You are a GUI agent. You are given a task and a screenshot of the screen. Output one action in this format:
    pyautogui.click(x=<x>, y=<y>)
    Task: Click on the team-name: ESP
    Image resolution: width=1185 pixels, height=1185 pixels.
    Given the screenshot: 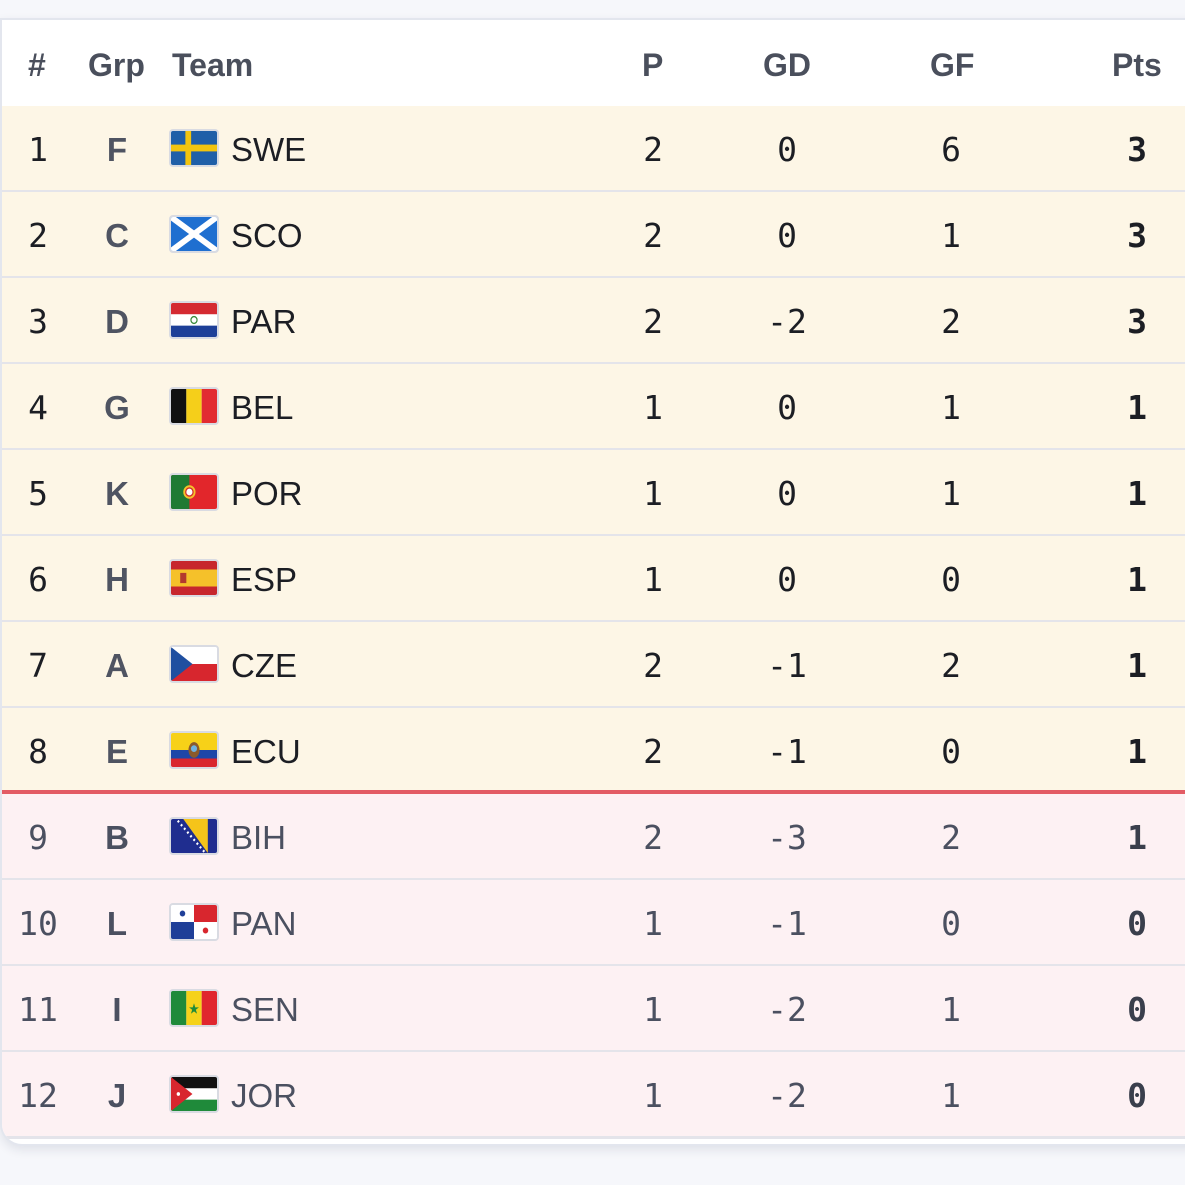 What is the action you would take?
    pyautogui.click(x=264, y=579)
    